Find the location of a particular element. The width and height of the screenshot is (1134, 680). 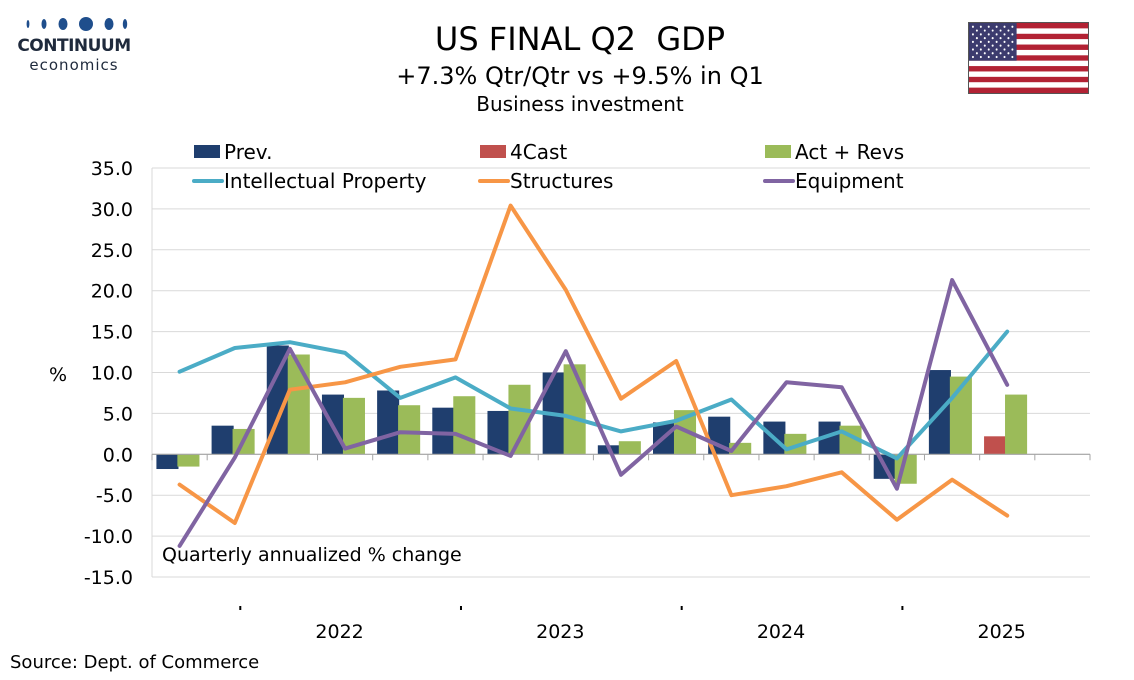

legend-label-act-revs: Act + Revs is located at coordinates (849, 152).